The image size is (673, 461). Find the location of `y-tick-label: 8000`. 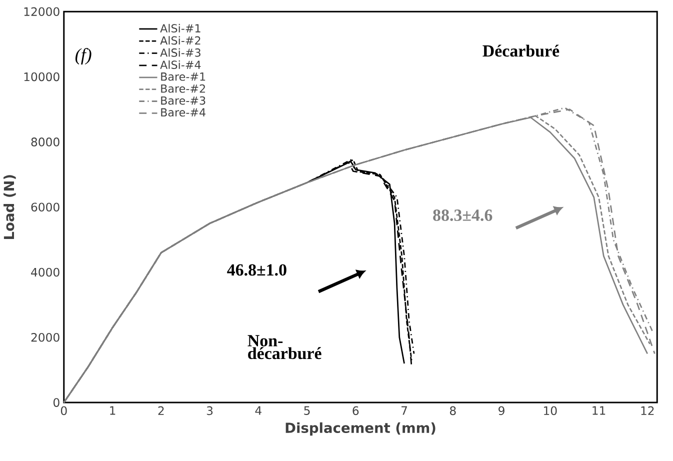

y-tick-label: 8000 is located at coordinates (45, 142).